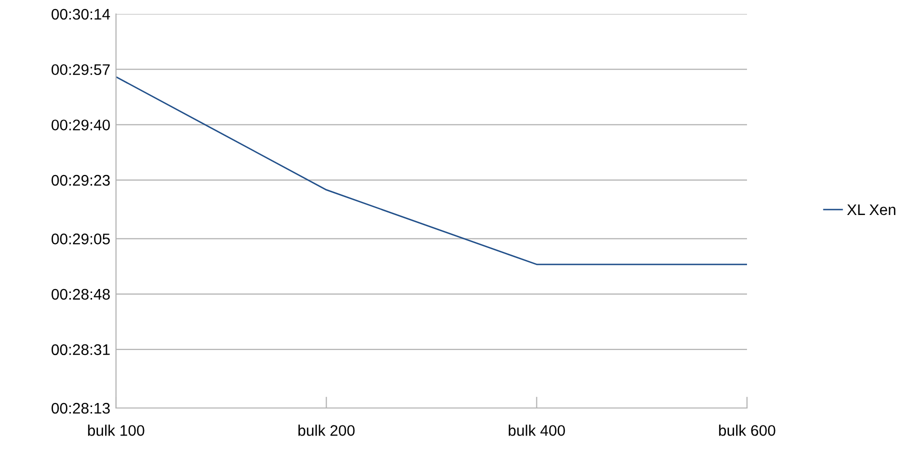 Image resolution: width=914 pixels, height=458 pixels. Describe the element at coordinates (871, 210) in the screenshot. I see `legend-label: XL Xen` at that location.